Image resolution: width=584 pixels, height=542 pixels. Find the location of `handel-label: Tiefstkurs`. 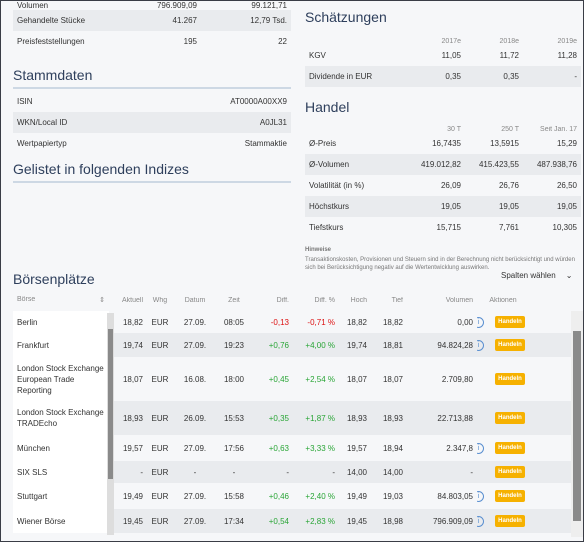

handel-label: Tiefstkurs is located at coordinates (326, 227).